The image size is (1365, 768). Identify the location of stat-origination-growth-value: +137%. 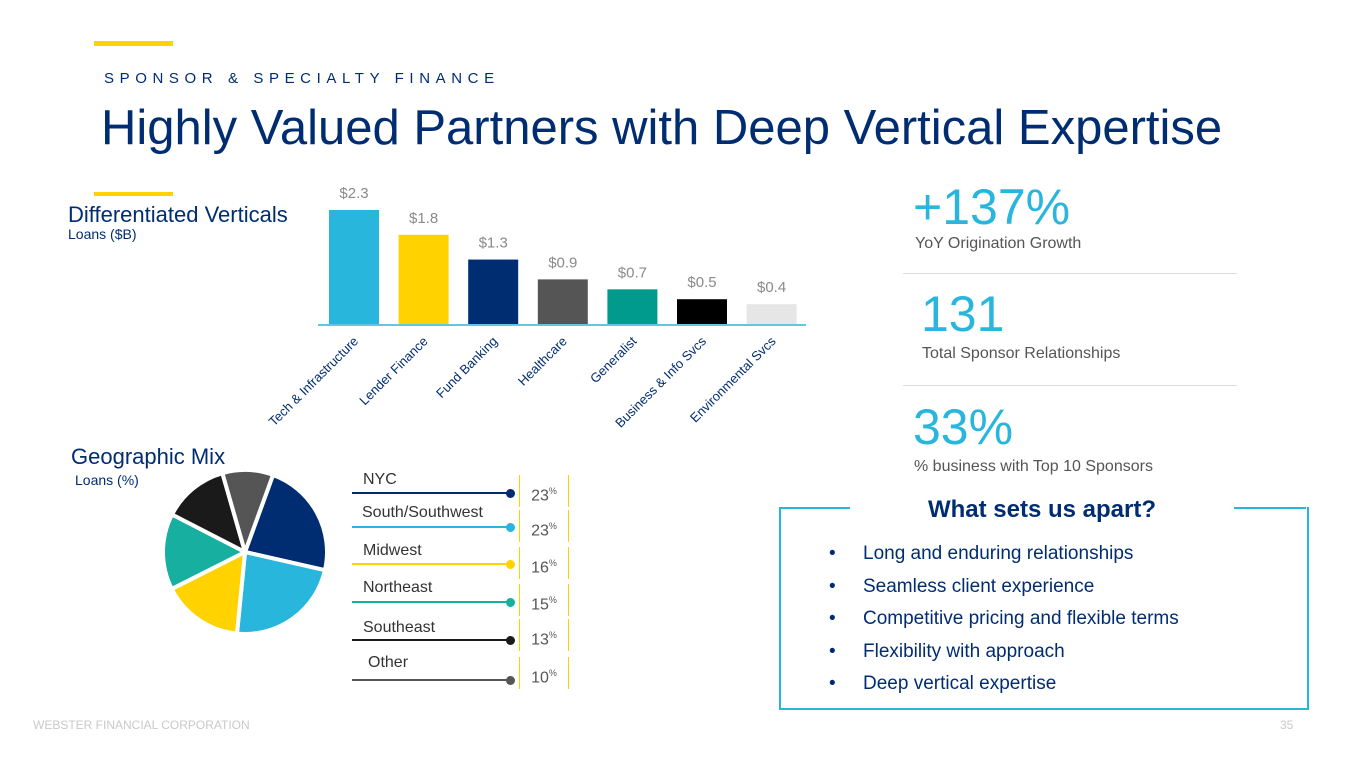
(992, 207).